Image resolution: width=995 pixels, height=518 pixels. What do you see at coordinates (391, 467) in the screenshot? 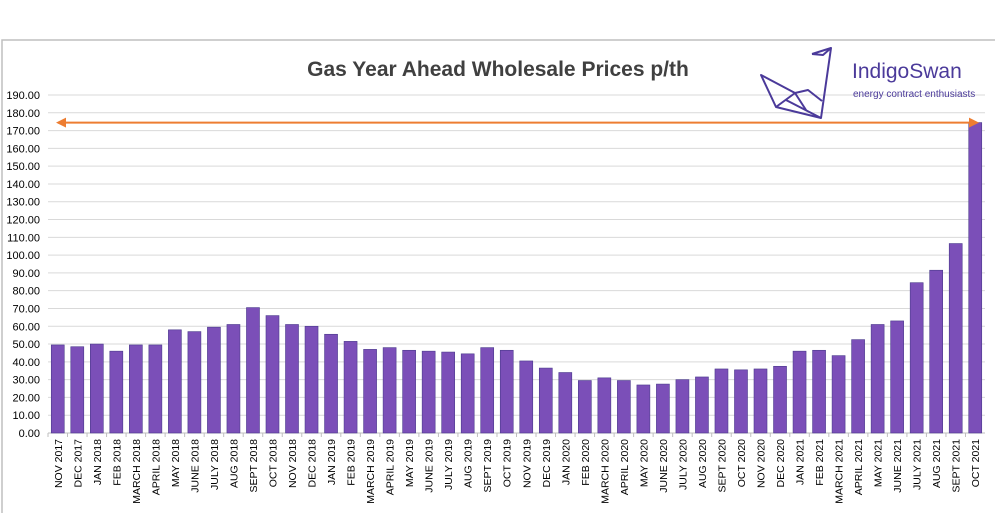
I see `x-tick-label: APRIL 2019` at bounding box center [391, 467].